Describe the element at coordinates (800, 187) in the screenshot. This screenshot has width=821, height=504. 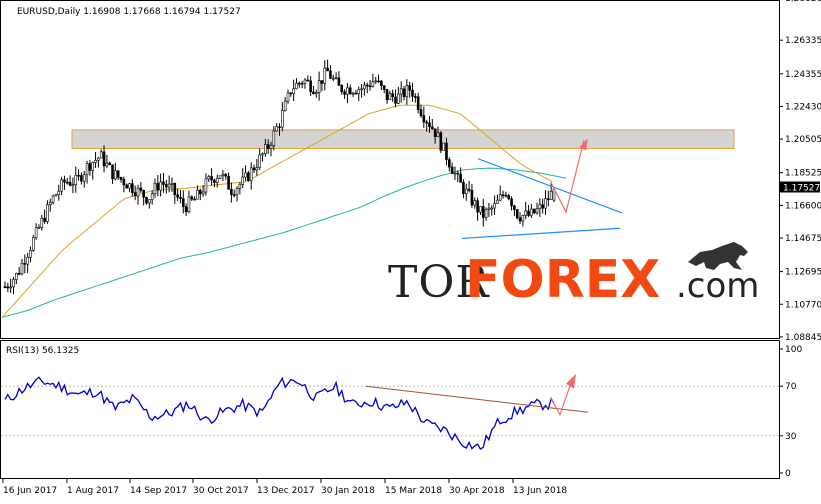
I see `current-price-box` at that location.